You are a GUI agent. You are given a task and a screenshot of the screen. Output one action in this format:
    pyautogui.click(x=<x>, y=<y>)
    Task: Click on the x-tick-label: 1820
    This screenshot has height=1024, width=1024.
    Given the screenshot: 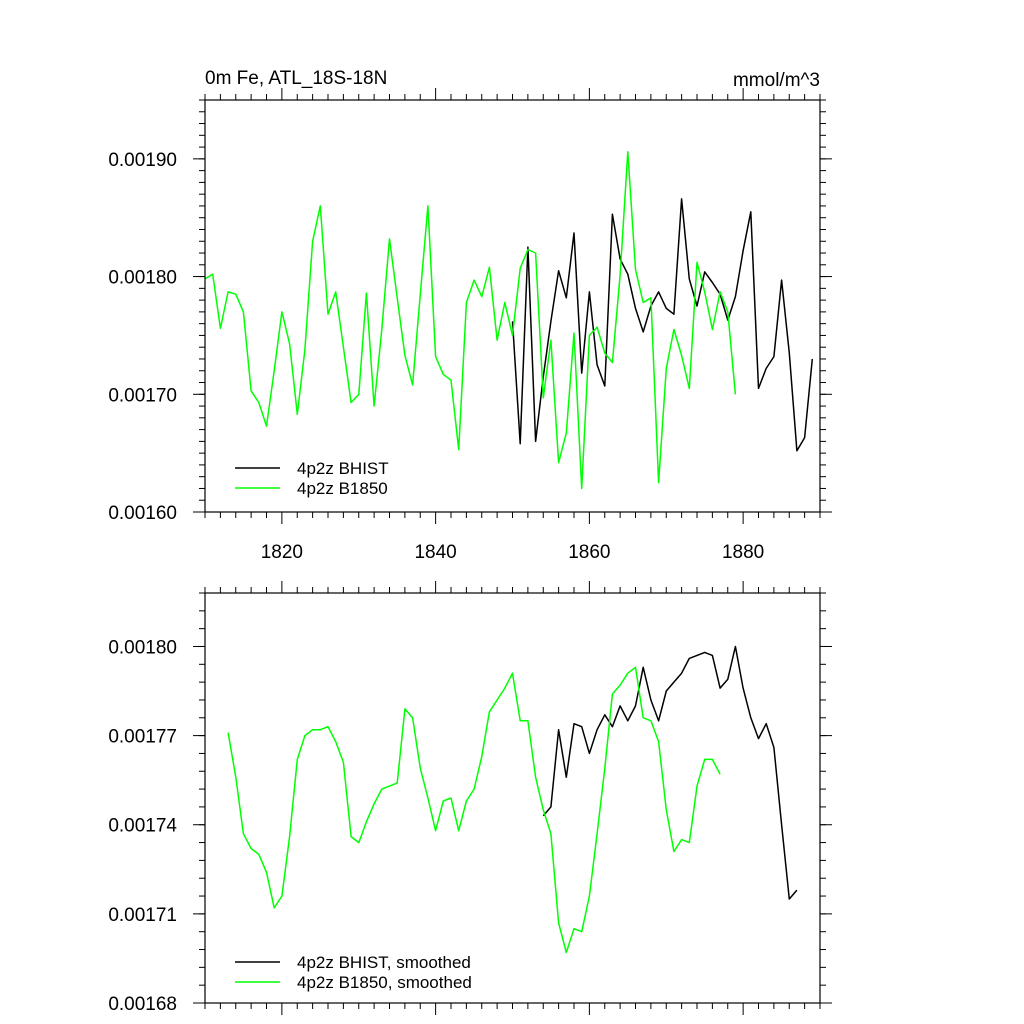 What is the action you would take?
    pyautogui.click(x=282, y=552)
    